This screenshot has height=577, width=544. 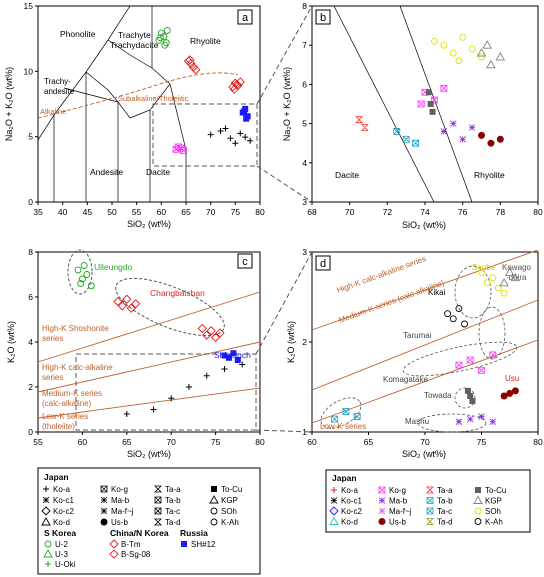 What do you see at coordinates (30, 202) in the screenshot?
I see `y-tick-label: 0` at bounding box center [30, 202].